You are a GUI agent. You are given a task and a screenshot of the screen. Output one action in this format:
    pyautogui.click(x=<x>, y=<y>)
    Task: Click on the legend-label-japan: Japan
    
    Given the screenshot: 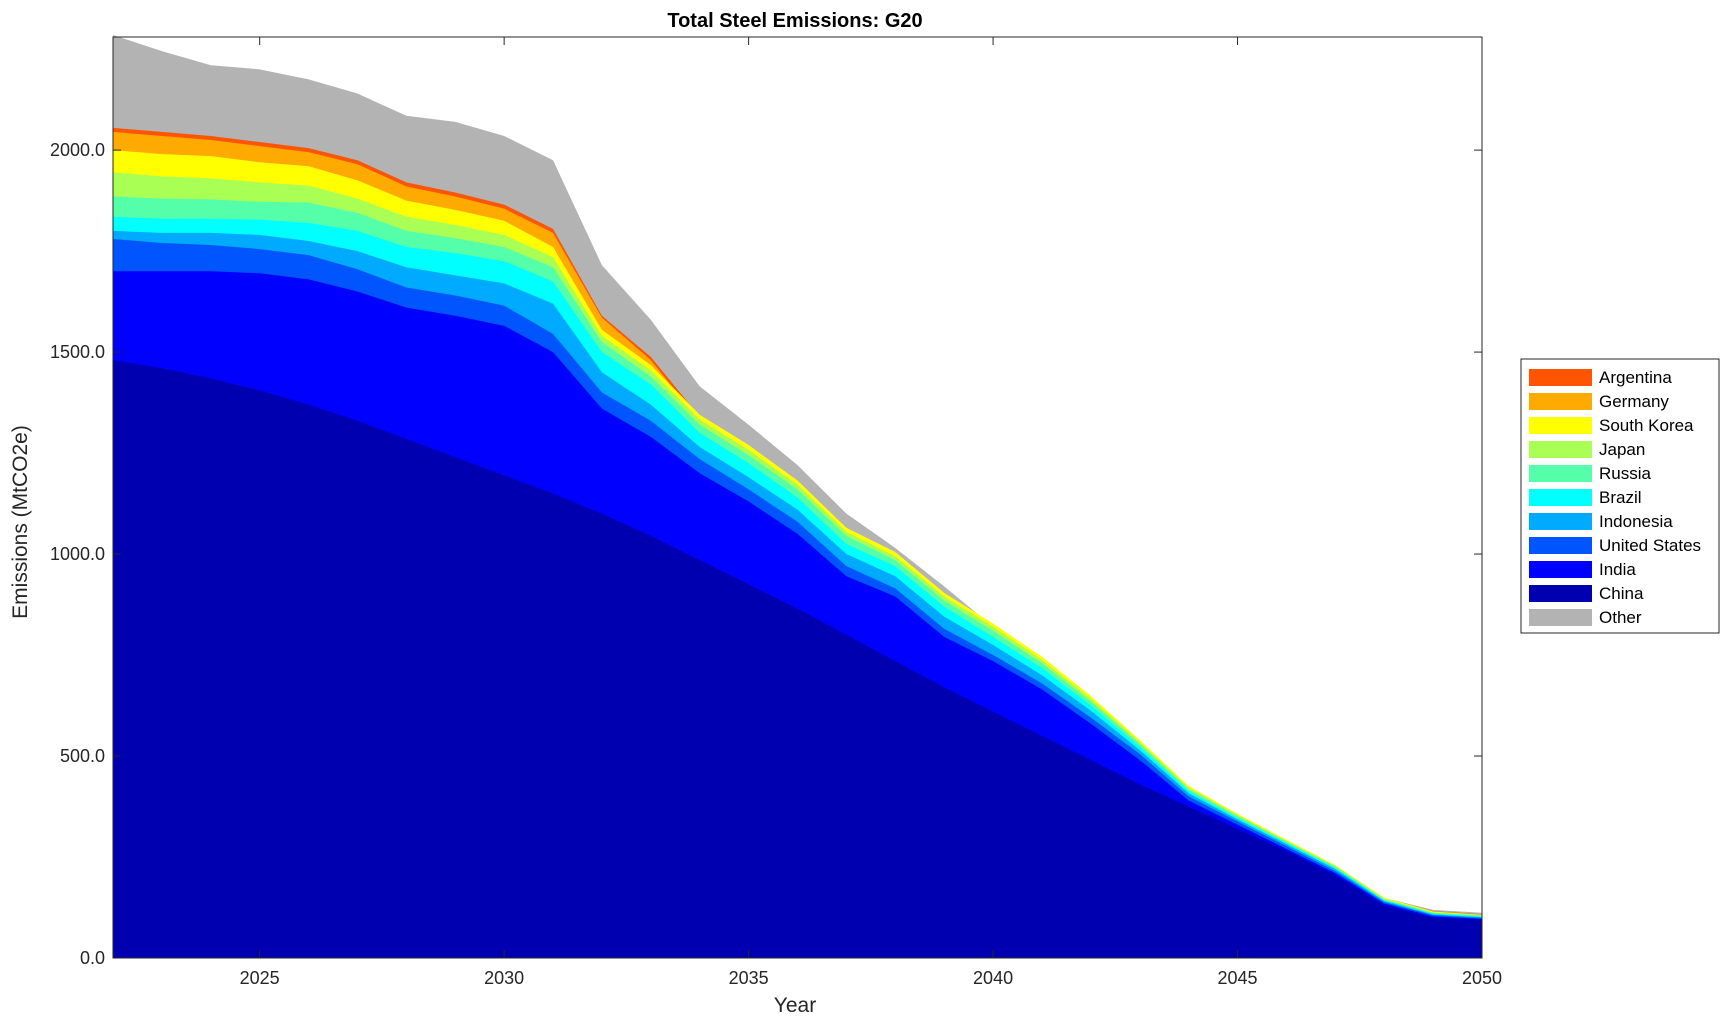 What is the action you would take?
    pyautogui.click(x=1622, y=449)
    